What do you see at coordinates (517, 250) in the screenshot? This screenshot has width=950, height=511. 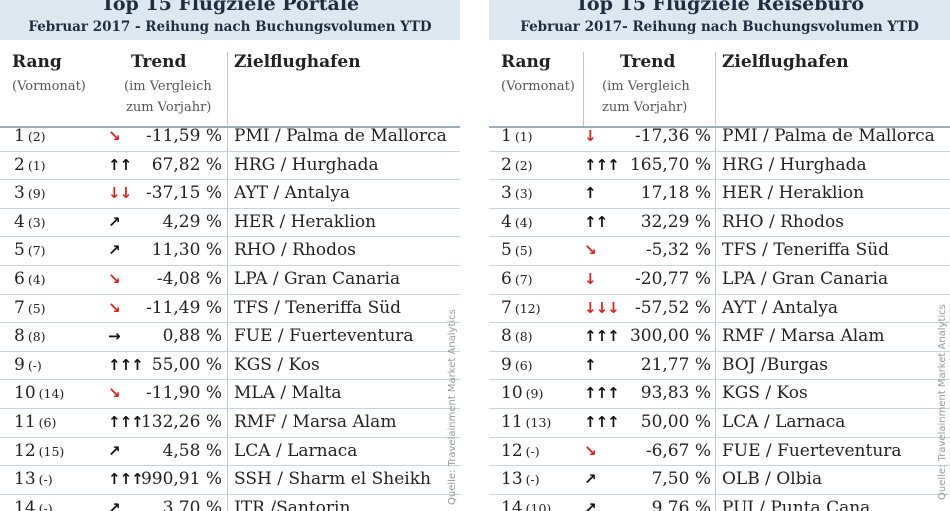 I see `rank-cell: 5 (5)` at bounding box center [517, 250].